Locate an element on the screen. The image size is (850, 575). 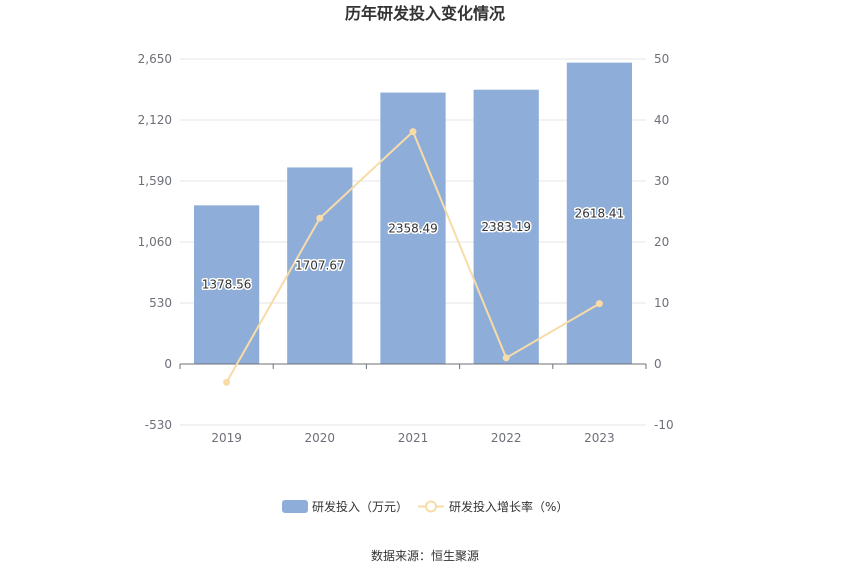
right-tick-label: 50 is located at coordinates (661, 59).